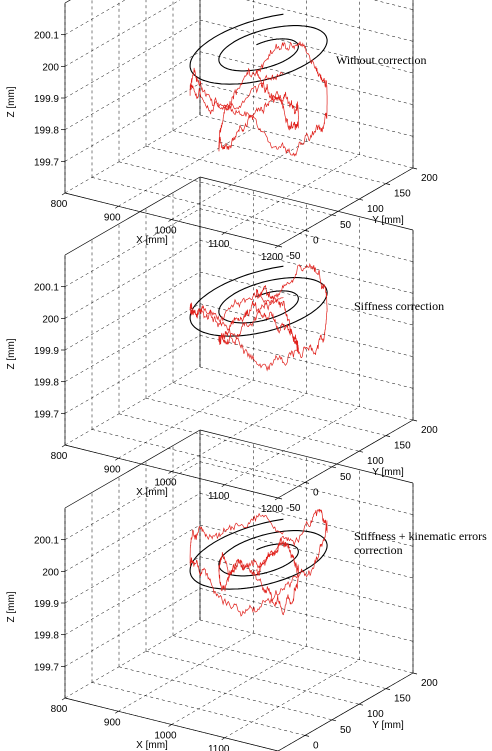 This screenshot has height=751, width=492. I want to click on z-tick-label: 199.8, so click(46, 131).